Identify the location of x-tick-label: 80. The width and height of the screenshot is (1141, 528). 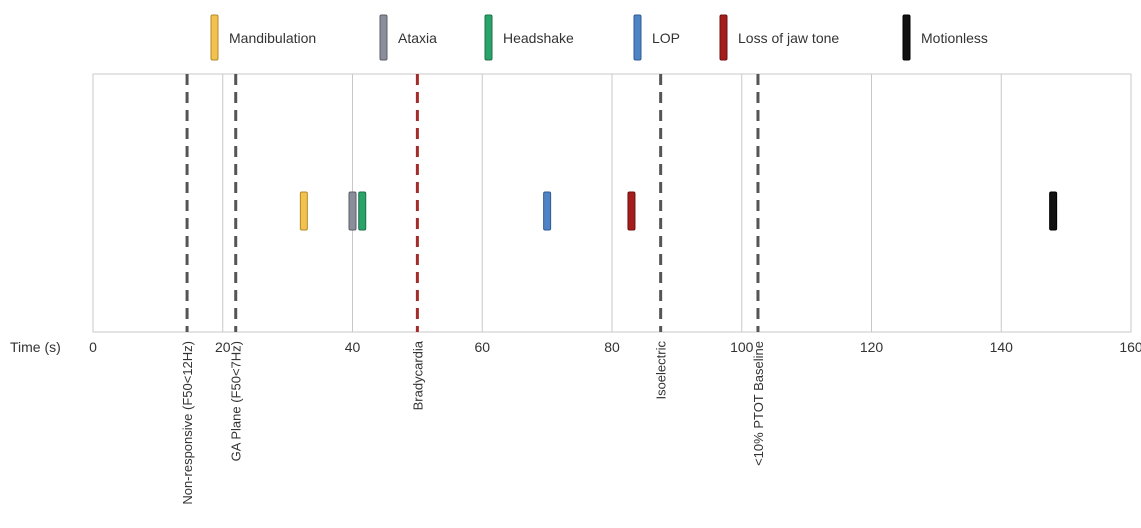
(612, 347).